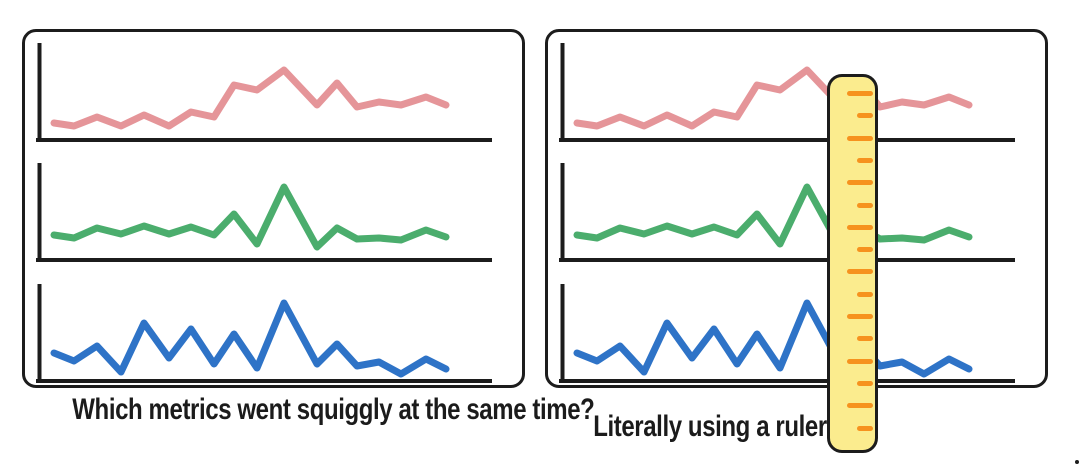 The image size is (1080, 467). What do you see at coordinates (710, 426) in the screenshot?
I see `right-panel-caption: Literally using a ruler` at bounding box center [710, 426].